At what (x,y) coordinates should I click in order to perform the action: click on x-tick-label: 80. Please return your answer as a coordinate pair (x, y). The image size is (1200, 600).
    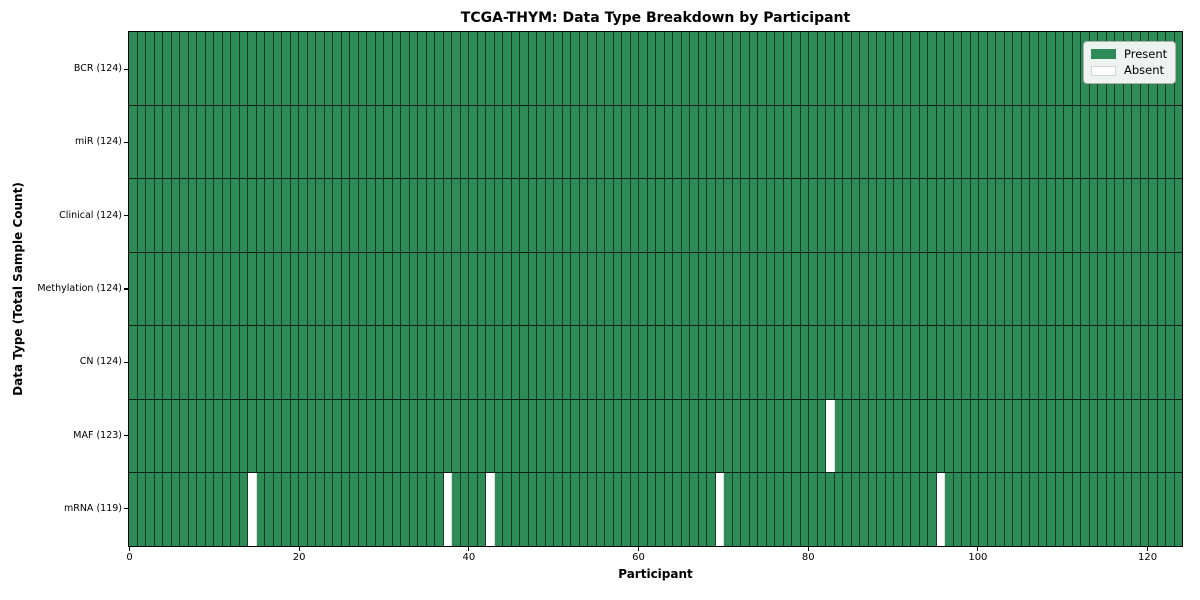
    Looking at the image, I should click on (808, 557).